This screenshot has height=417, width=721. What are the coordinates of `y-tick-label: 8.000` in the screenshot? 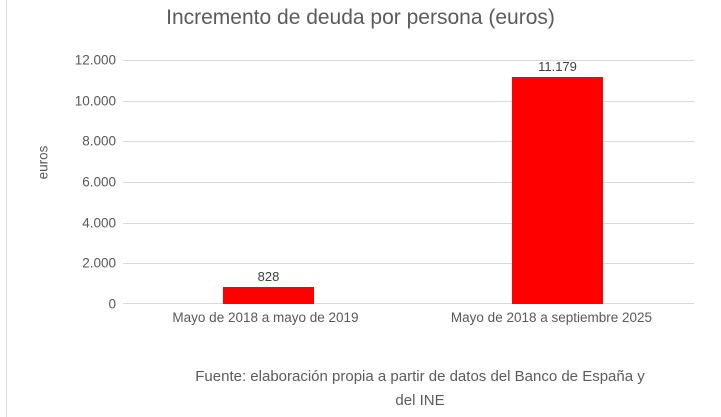 It's located at (99, 141).